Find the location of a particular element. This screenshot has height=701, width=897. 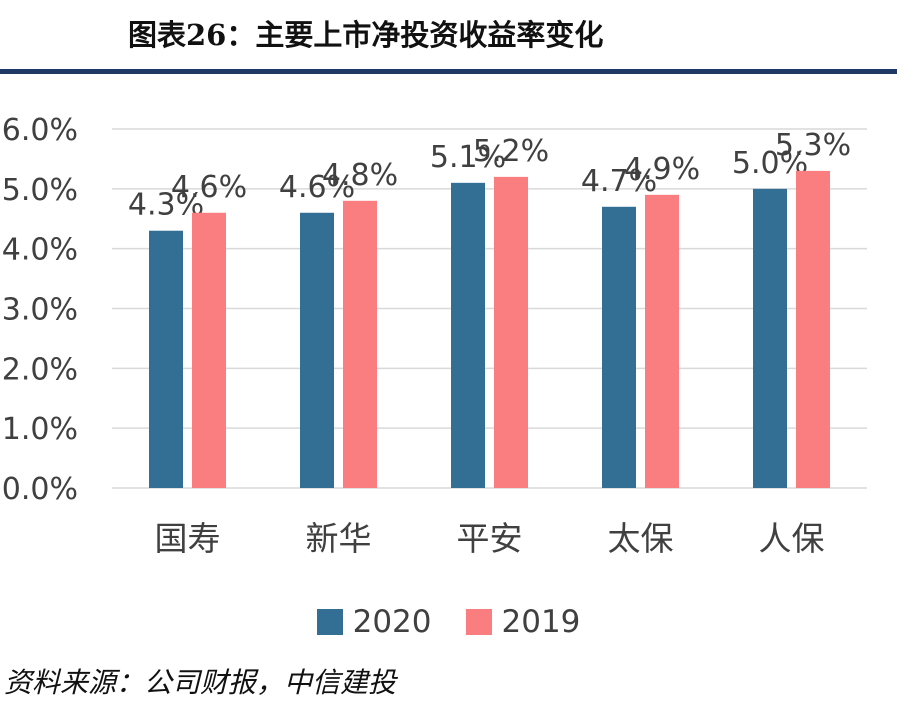

legend-item-2020: 2020 is located at coordinates (374, 622).